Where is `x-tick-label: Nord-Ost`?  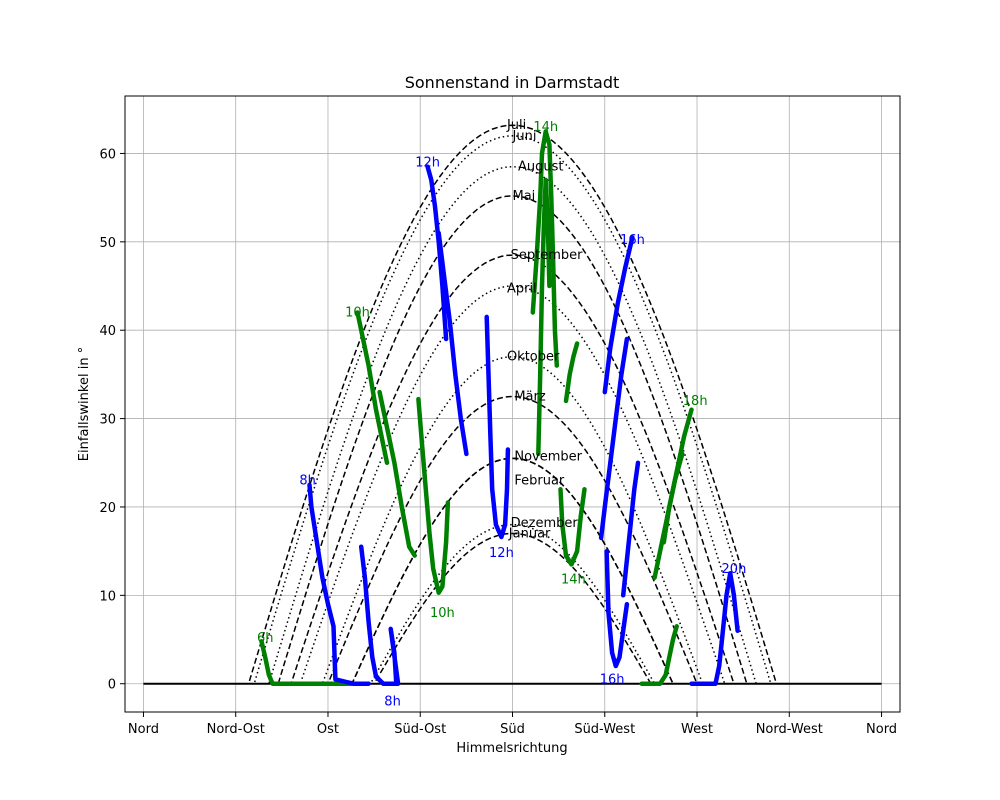 x-tick-label: Nord-Ost is located at coordinates (236, 729).